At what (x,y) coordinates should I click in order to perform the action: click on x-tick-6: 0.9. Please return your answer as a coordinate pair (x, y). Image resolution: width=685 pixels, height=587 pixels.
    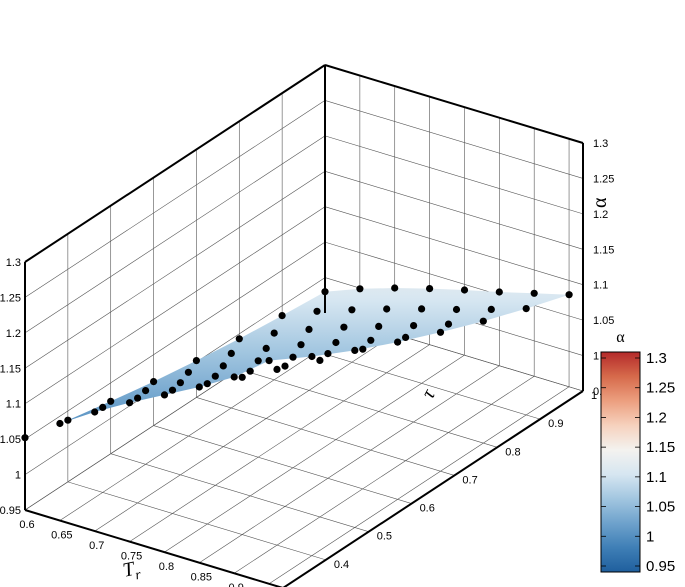
    Looking at the image, I should click on (236, 584).